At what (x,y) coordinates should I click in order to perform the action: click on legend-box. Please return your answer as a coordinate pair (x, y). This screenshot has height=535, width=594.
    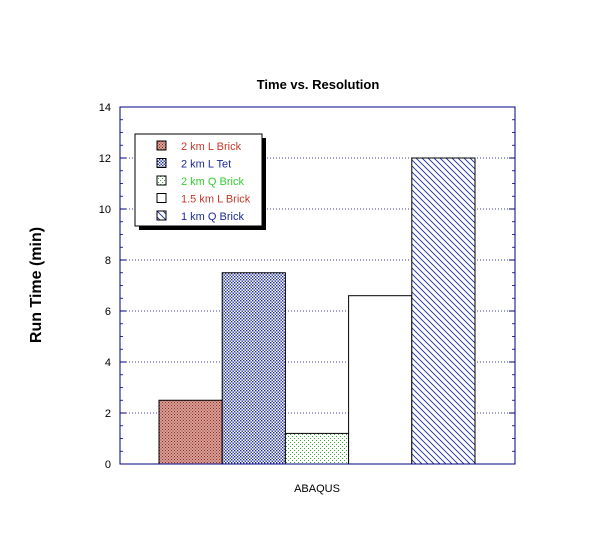
    Looking at the image, I should click on (198, 180).